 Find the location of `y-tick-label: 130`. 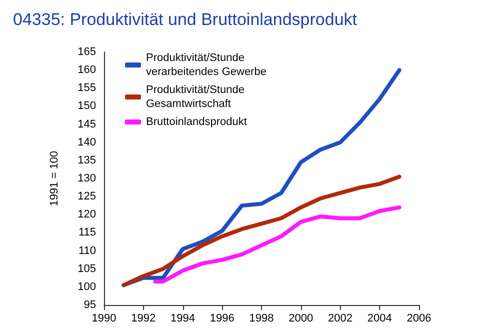

y-tick-label: 130 is located at coordinates (87, 178).